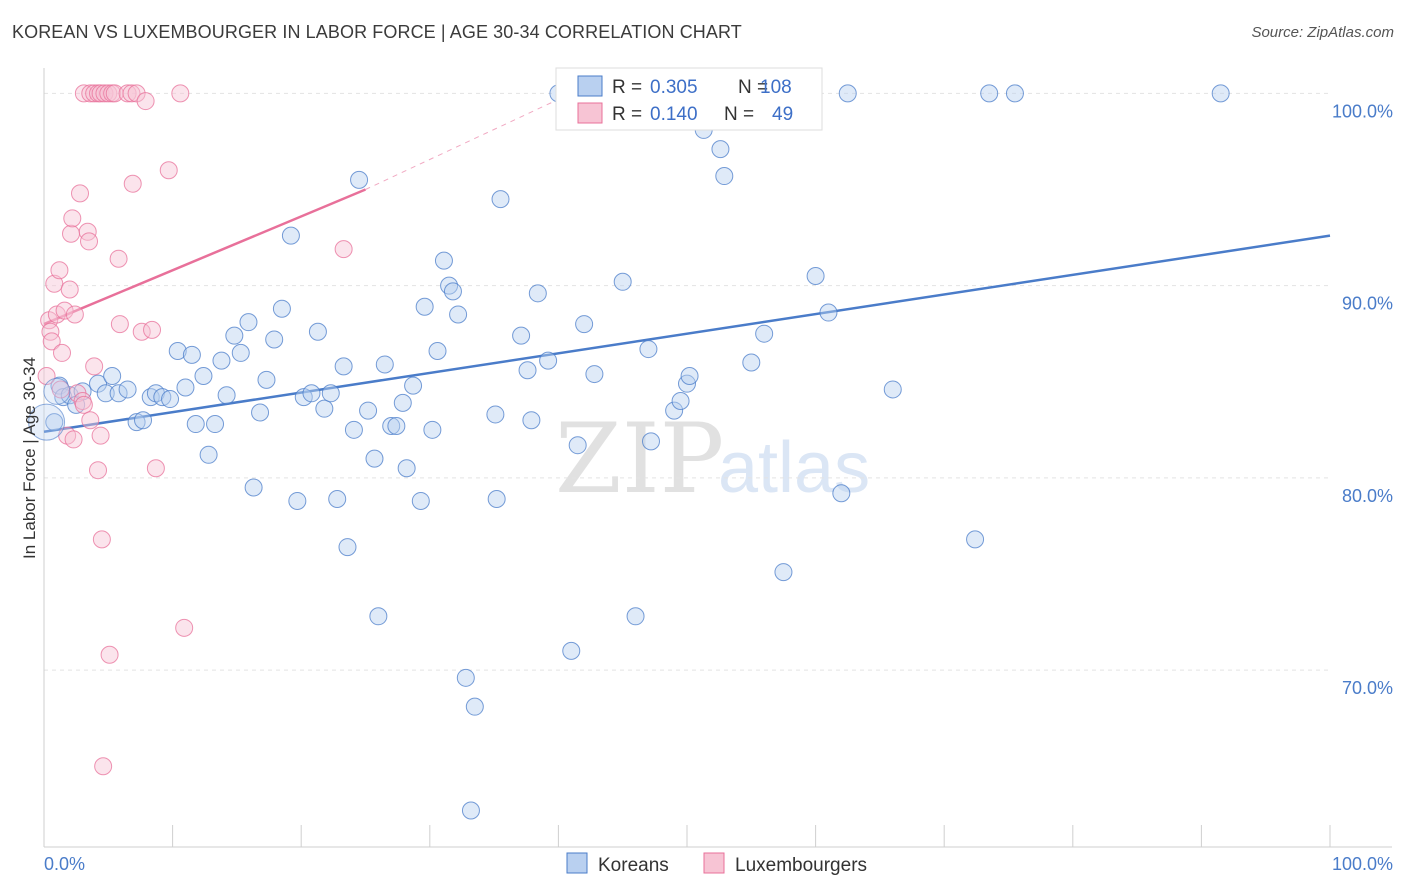 The height and width of the screenshot is (892, 1406). I want to click on watermark-zip: ZIP, so click(639, 459).